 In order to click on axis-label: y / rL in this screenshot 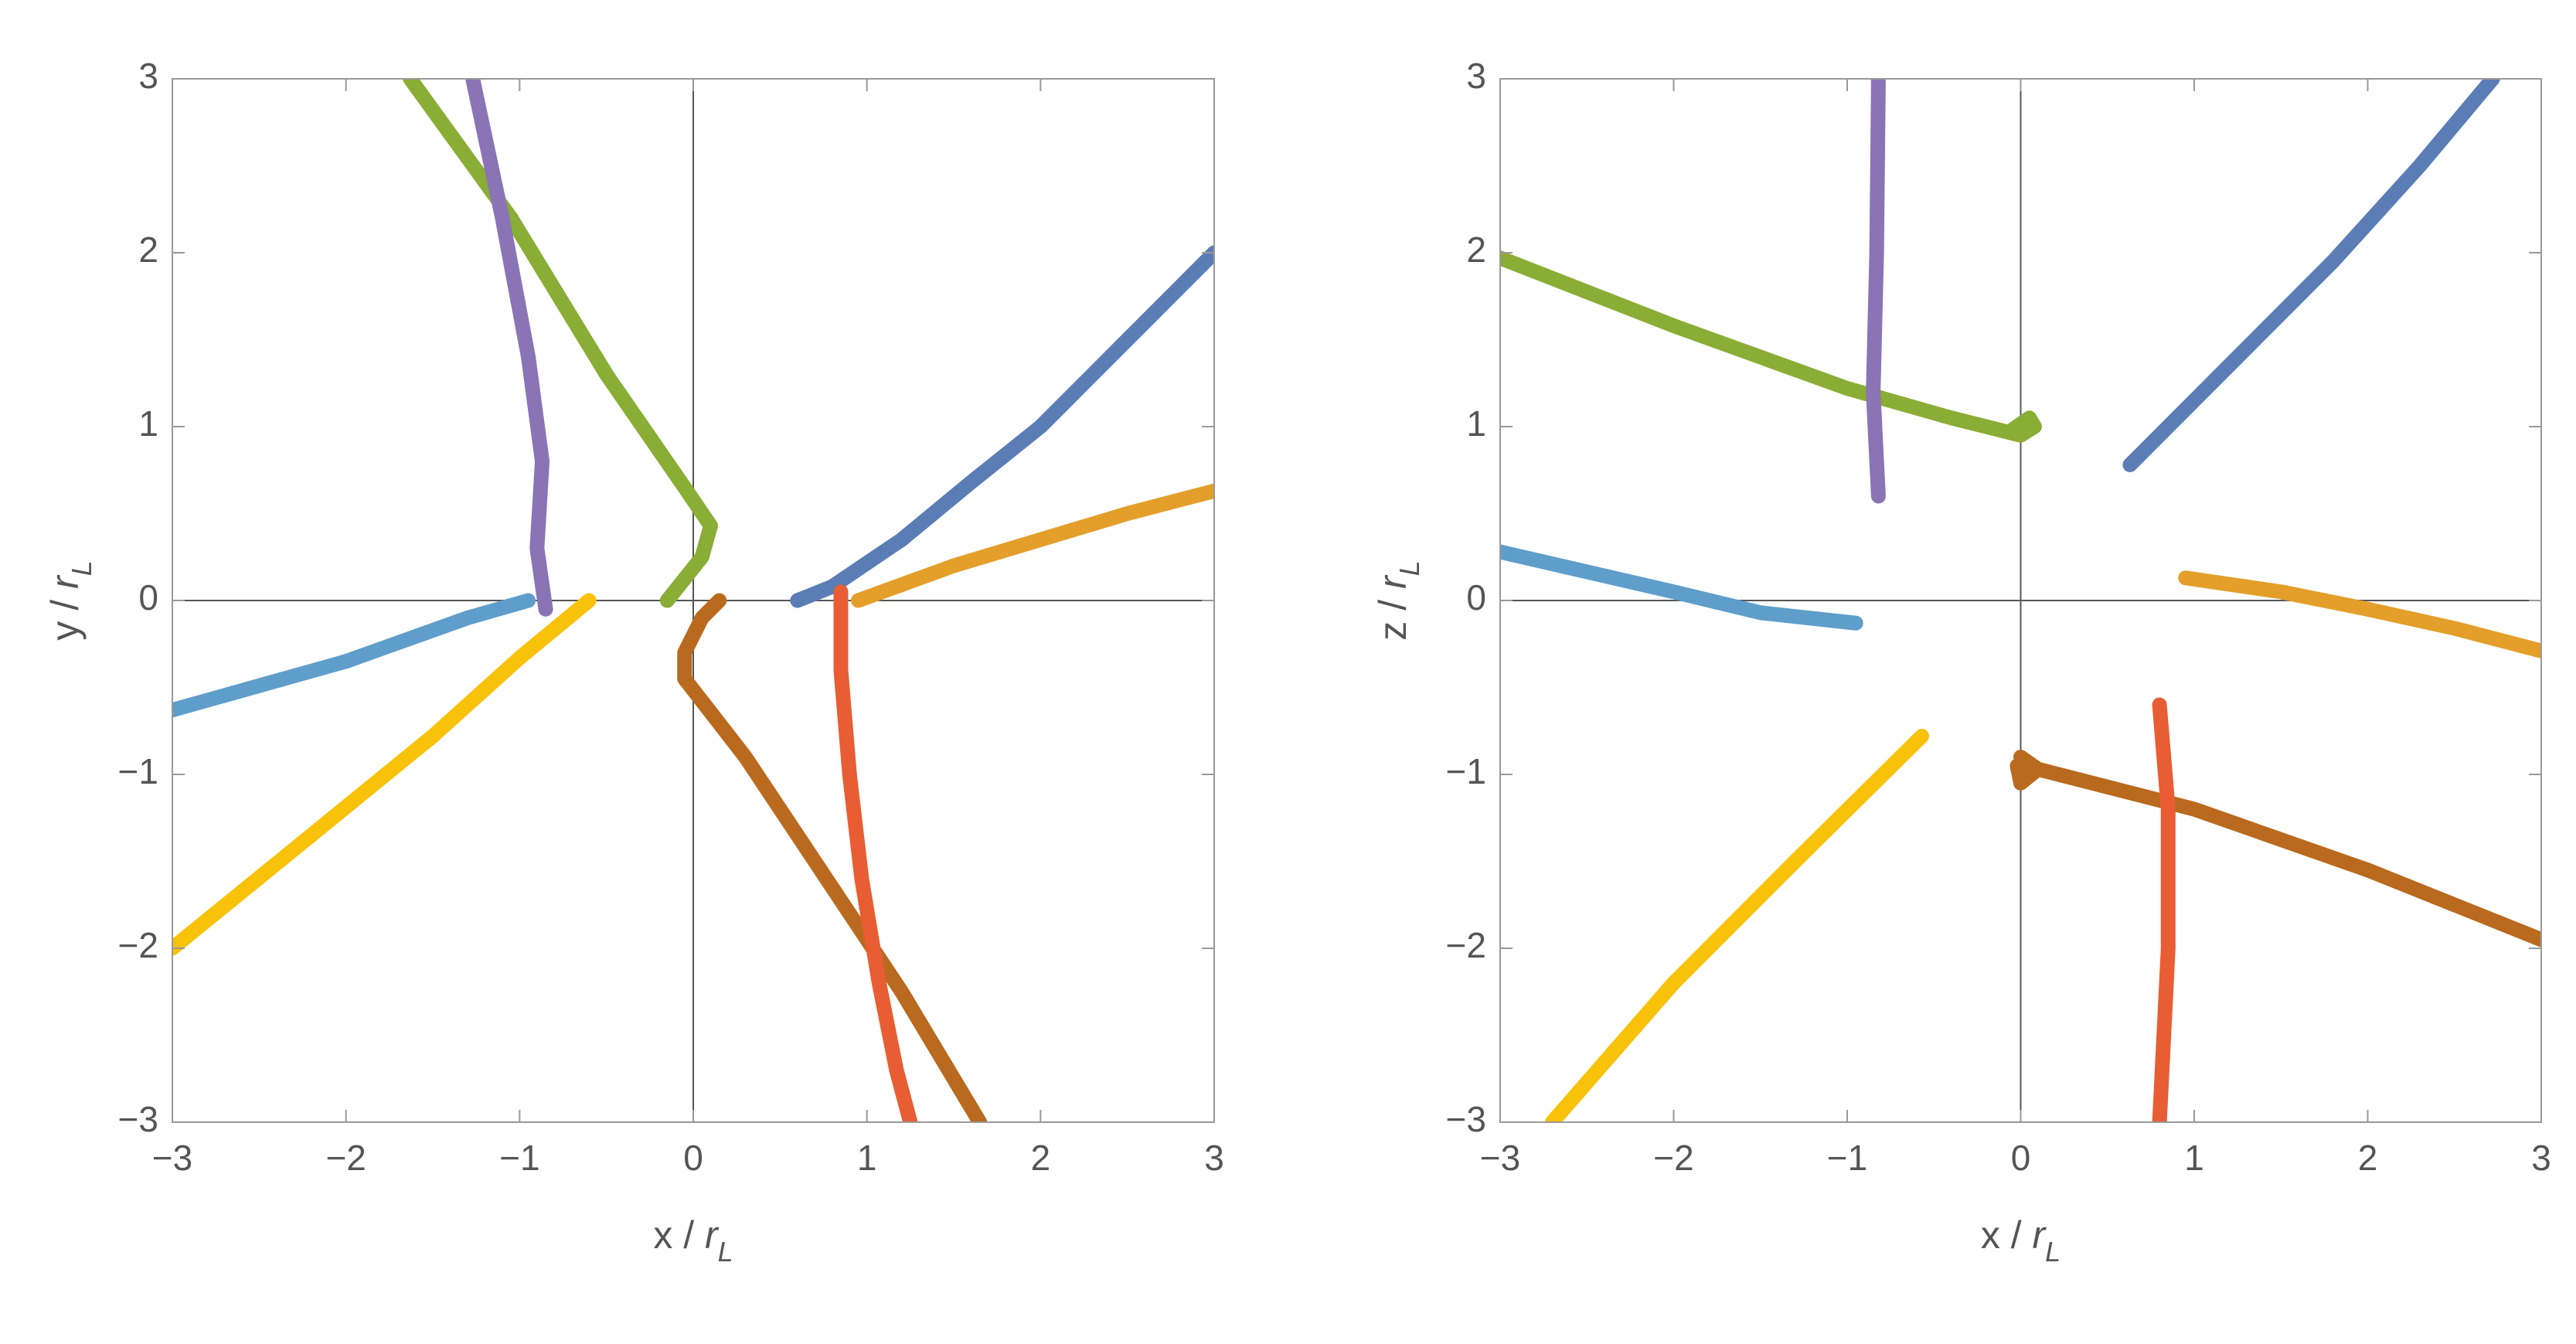, I will do `click(70, 600)`.